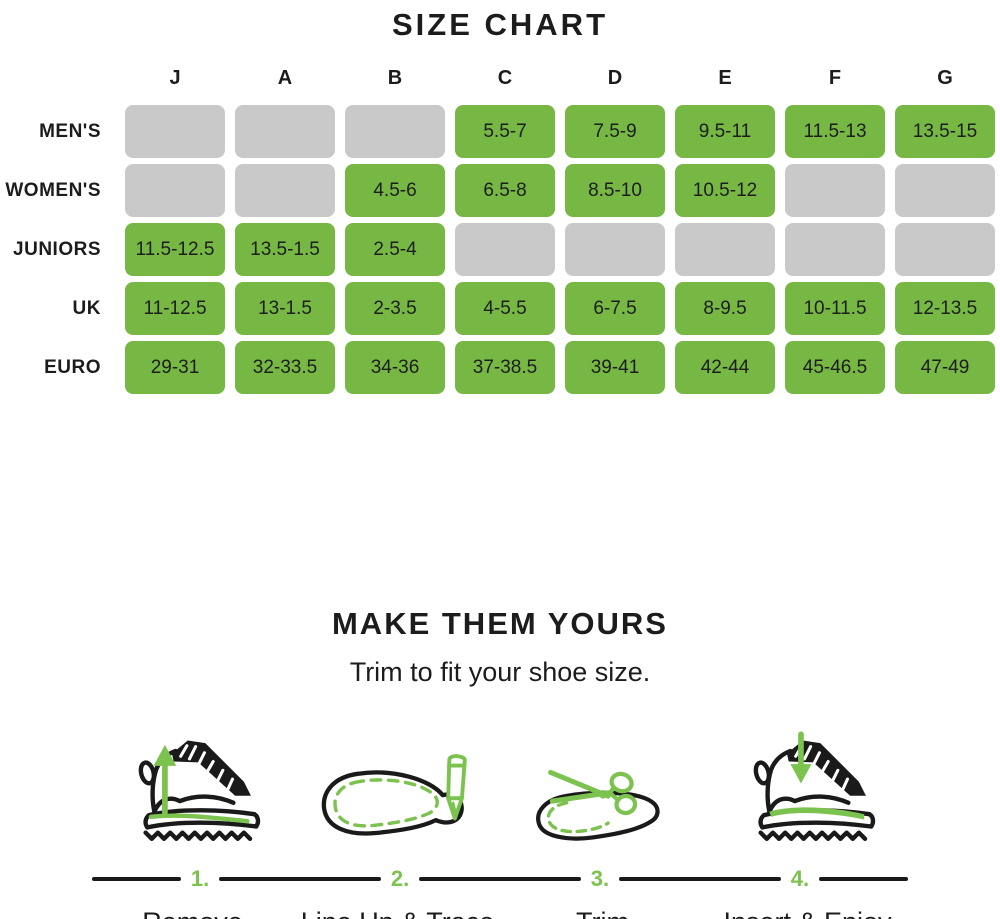 The width and height of the screenshot is (1000, 919). Describe the element at coordinates (597, 805) in the screenshot. I see `insole-scissors-icon` at that location.